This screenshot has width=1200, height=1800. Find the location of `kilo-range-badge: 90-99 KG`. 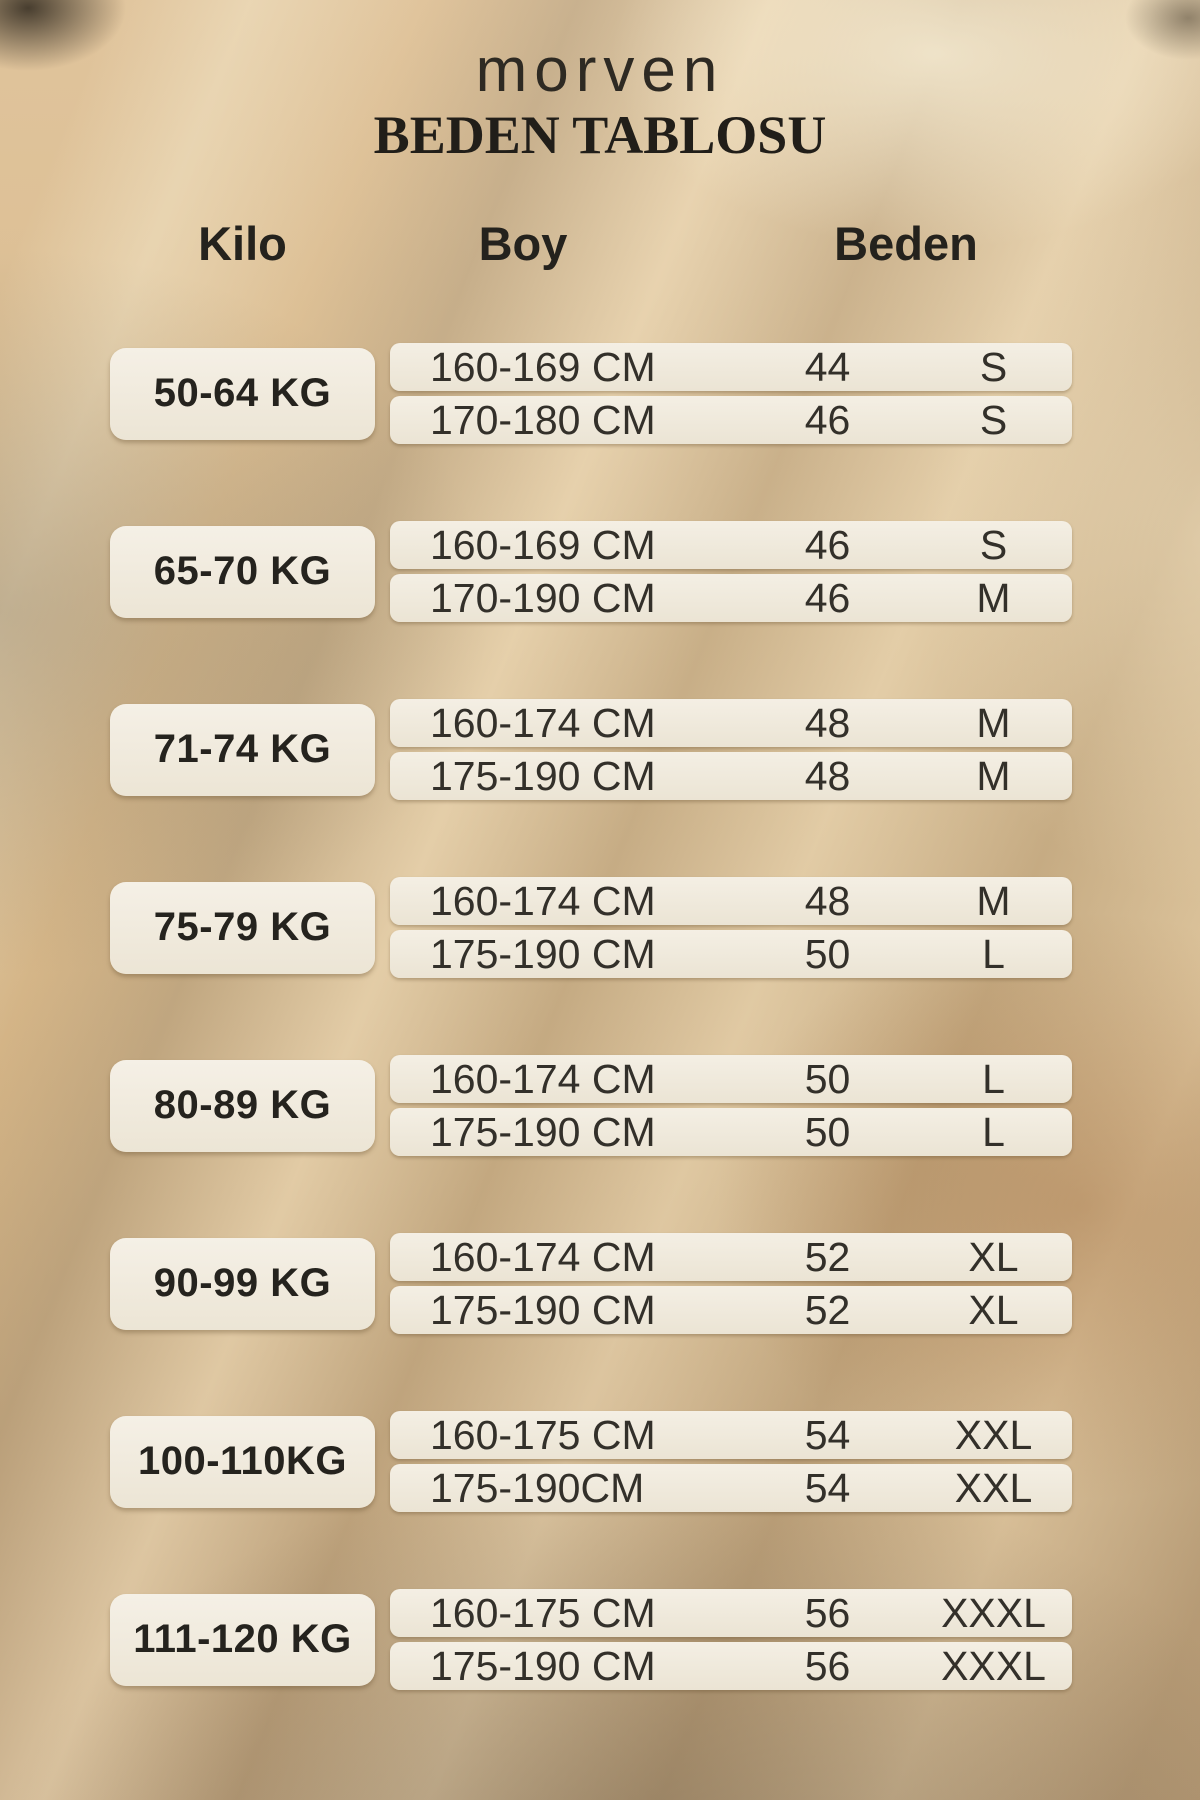

kilo-range-badge: 90-99 KG is located at coordinates (242, 1283).